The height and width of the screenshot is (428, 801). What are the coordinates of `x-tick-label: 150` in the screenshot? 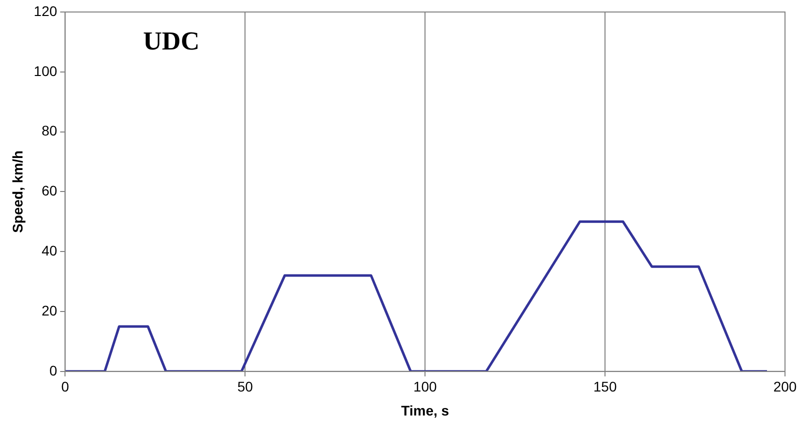 It's located at (605, 386).